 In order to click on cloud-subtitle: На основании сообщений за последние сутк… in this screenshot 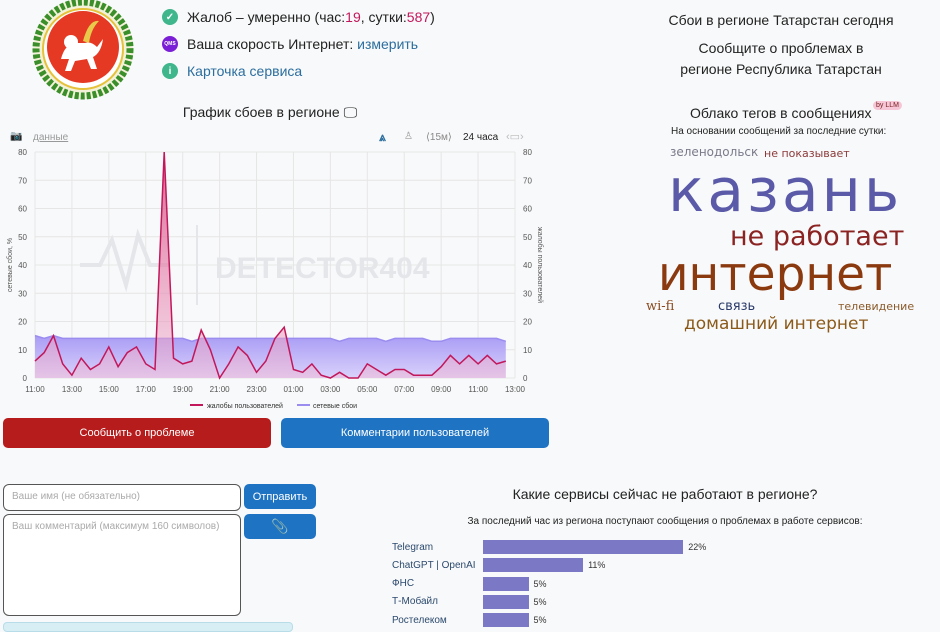, I will do `click(779, 131)`.